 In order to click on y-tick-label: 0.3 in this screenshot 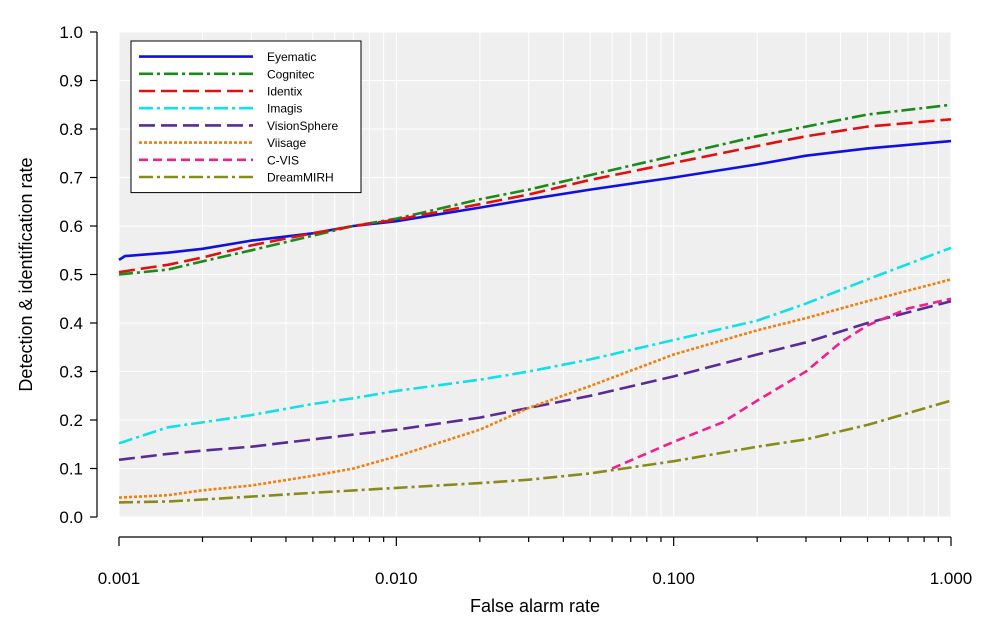, I will do `click(71, 372)`.